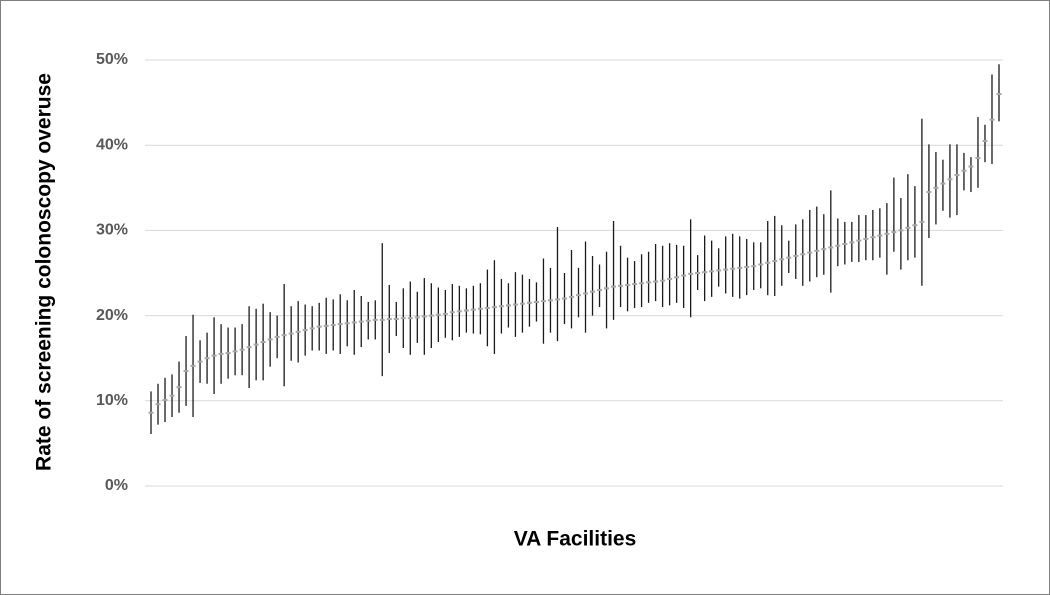 The image size is (1050, 595). I want to click on y-axis-title: Rate of screening colonoscopy overuse, so click(44, 272).